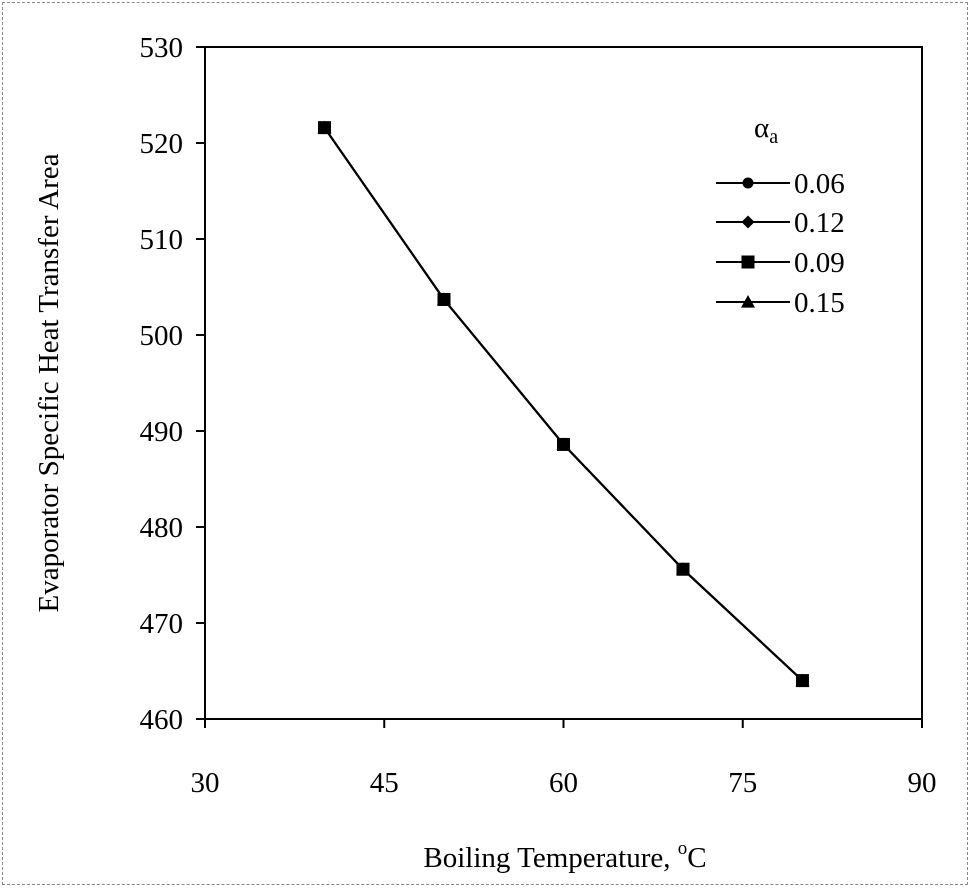  What do you see at coordinates (742, 783) in the screenshot?
I see `x-tick-label: 75` at bounding box center [742, 783].